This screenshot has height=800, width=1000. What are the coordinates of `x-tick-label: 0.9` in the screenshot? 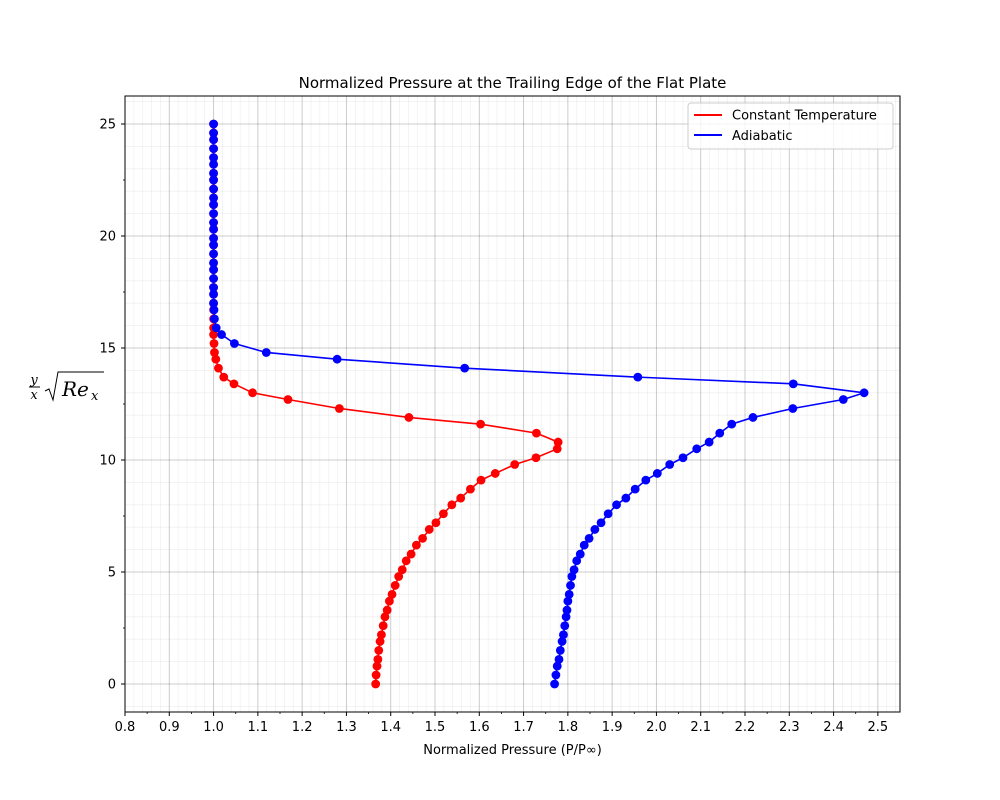 It's located at (169, 727).